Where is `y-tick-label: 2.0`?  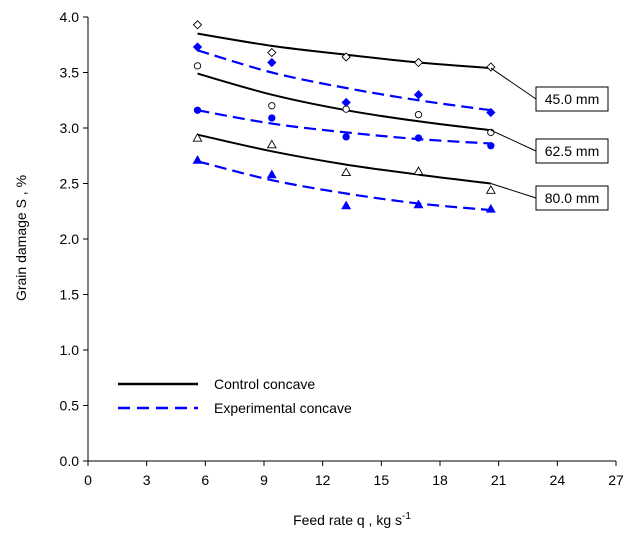
y-tick-label: 2.0 is located at coordinates (70, 239).